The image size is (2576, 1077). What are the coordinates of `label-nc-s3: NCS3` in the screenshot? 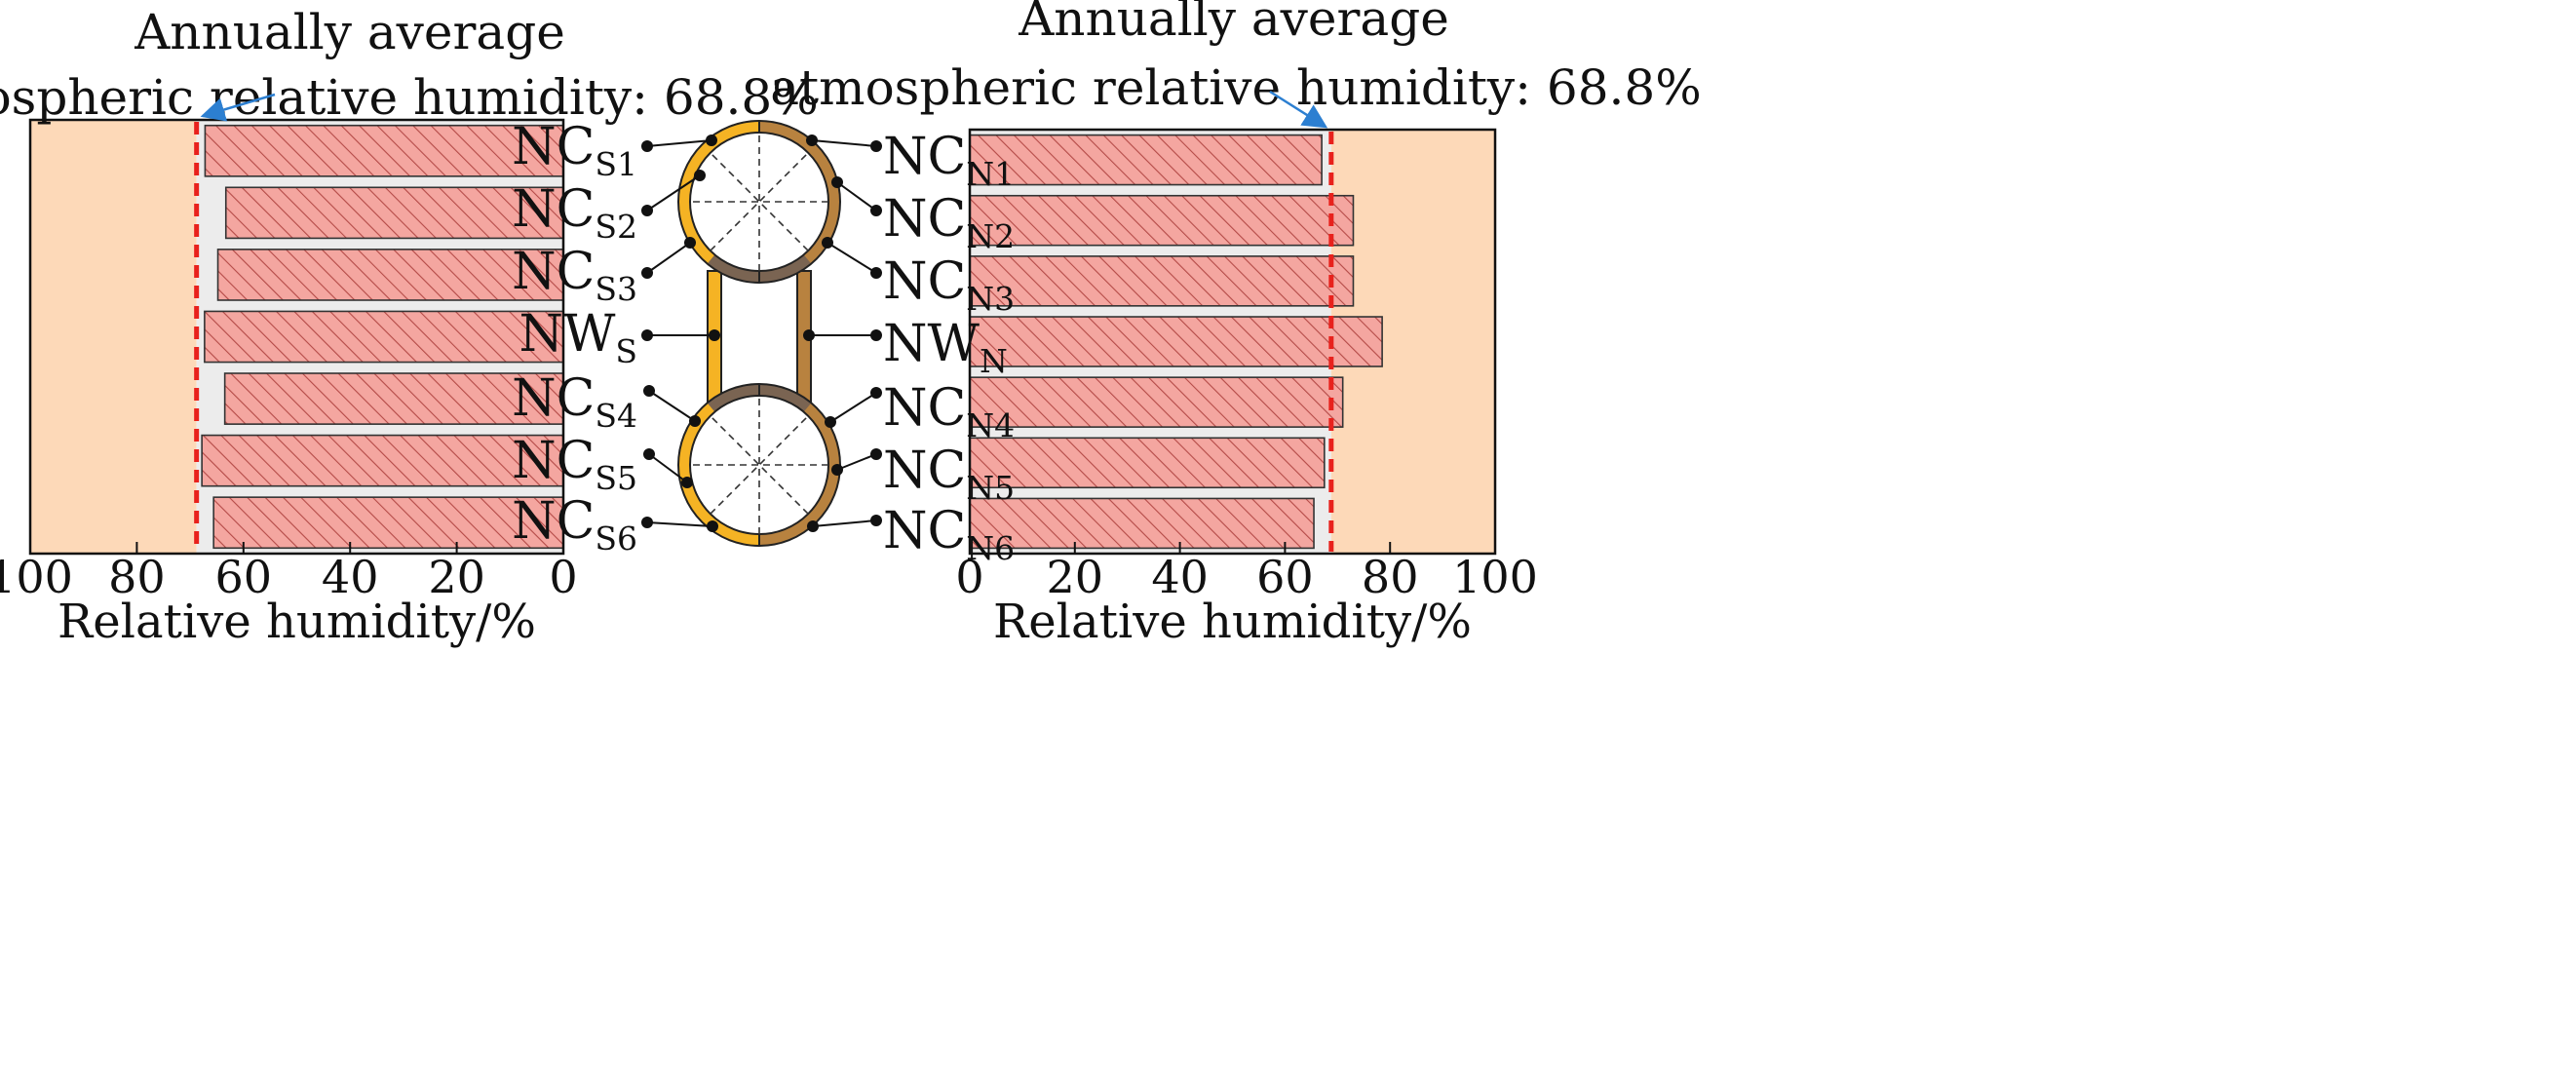 It's located at (574, 275).